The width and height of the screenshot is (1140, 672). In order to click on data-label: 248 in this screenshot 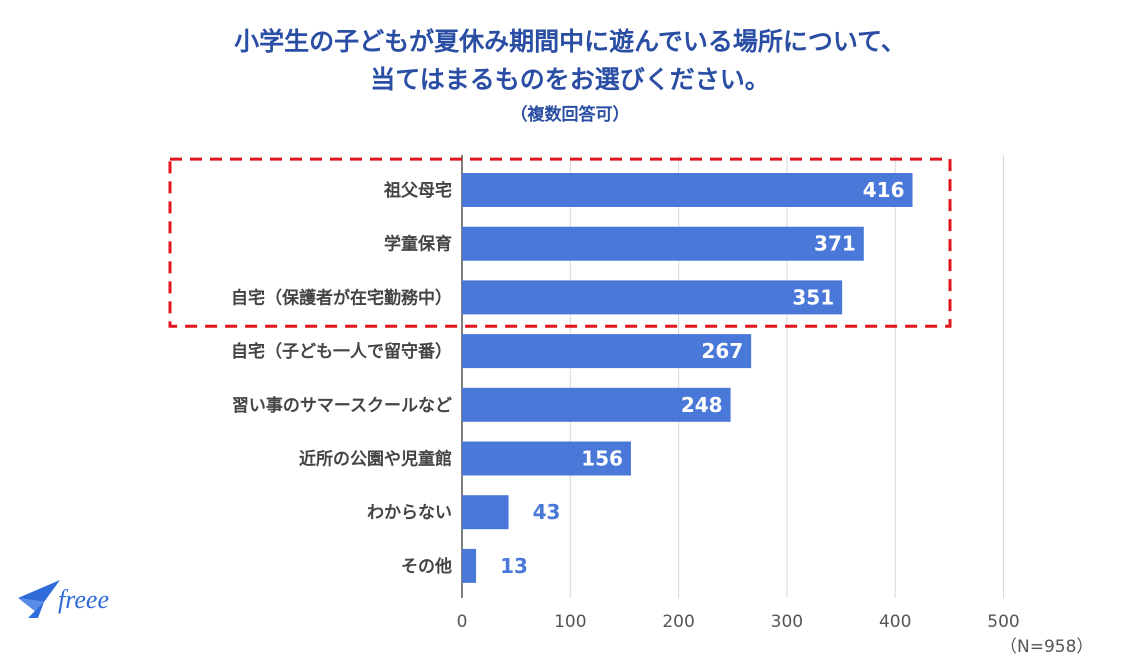, I will do `click(702, 405)`.